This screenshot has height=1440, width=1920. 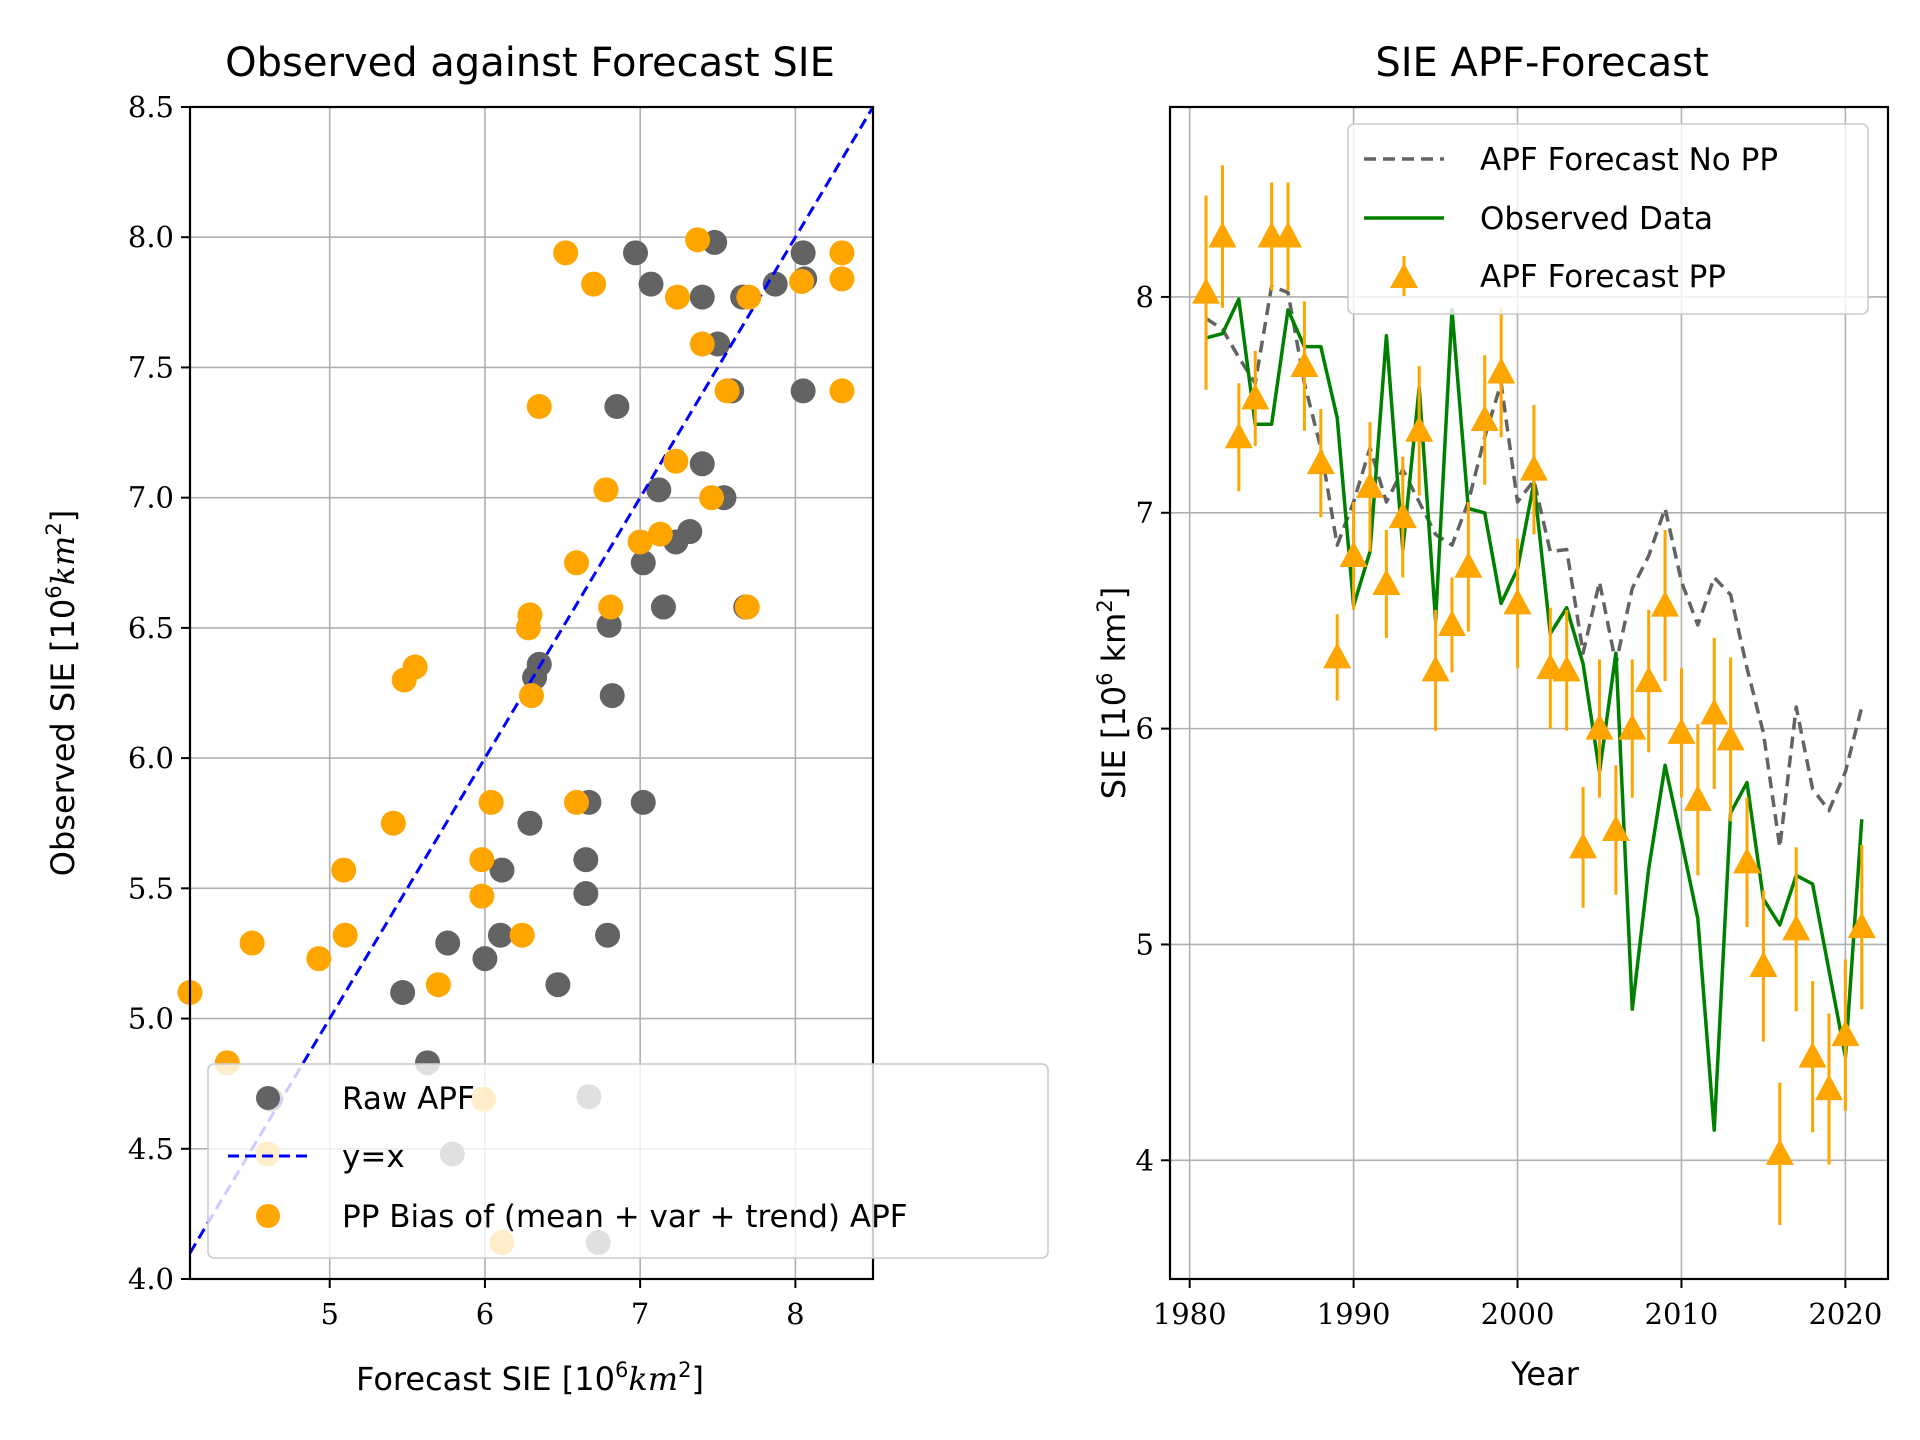 I want to click on scatter-y-tick-label: 7.5, so click(x=151, y=367).